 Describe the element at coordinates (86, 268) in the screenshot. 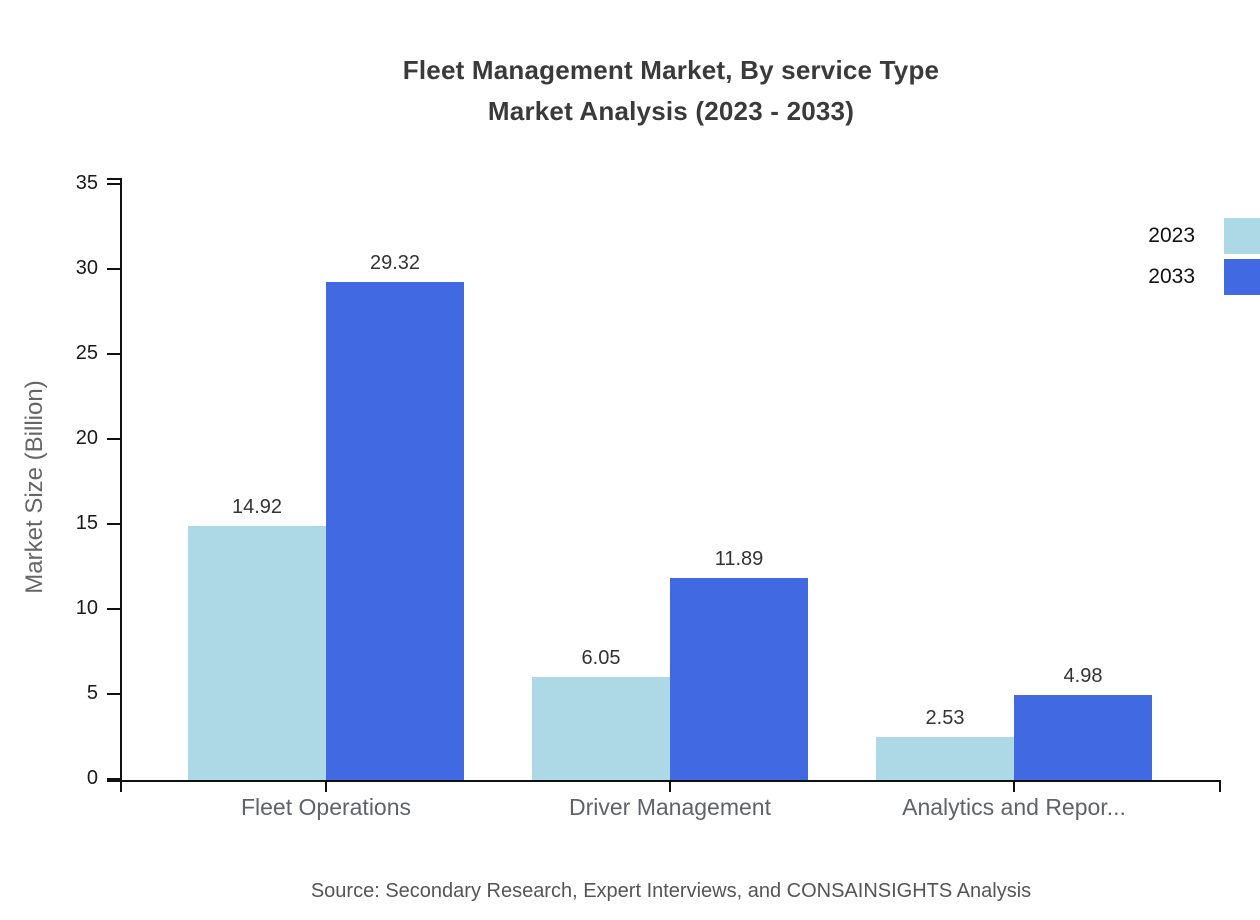

I see `y-tick-label: 30` at that location.